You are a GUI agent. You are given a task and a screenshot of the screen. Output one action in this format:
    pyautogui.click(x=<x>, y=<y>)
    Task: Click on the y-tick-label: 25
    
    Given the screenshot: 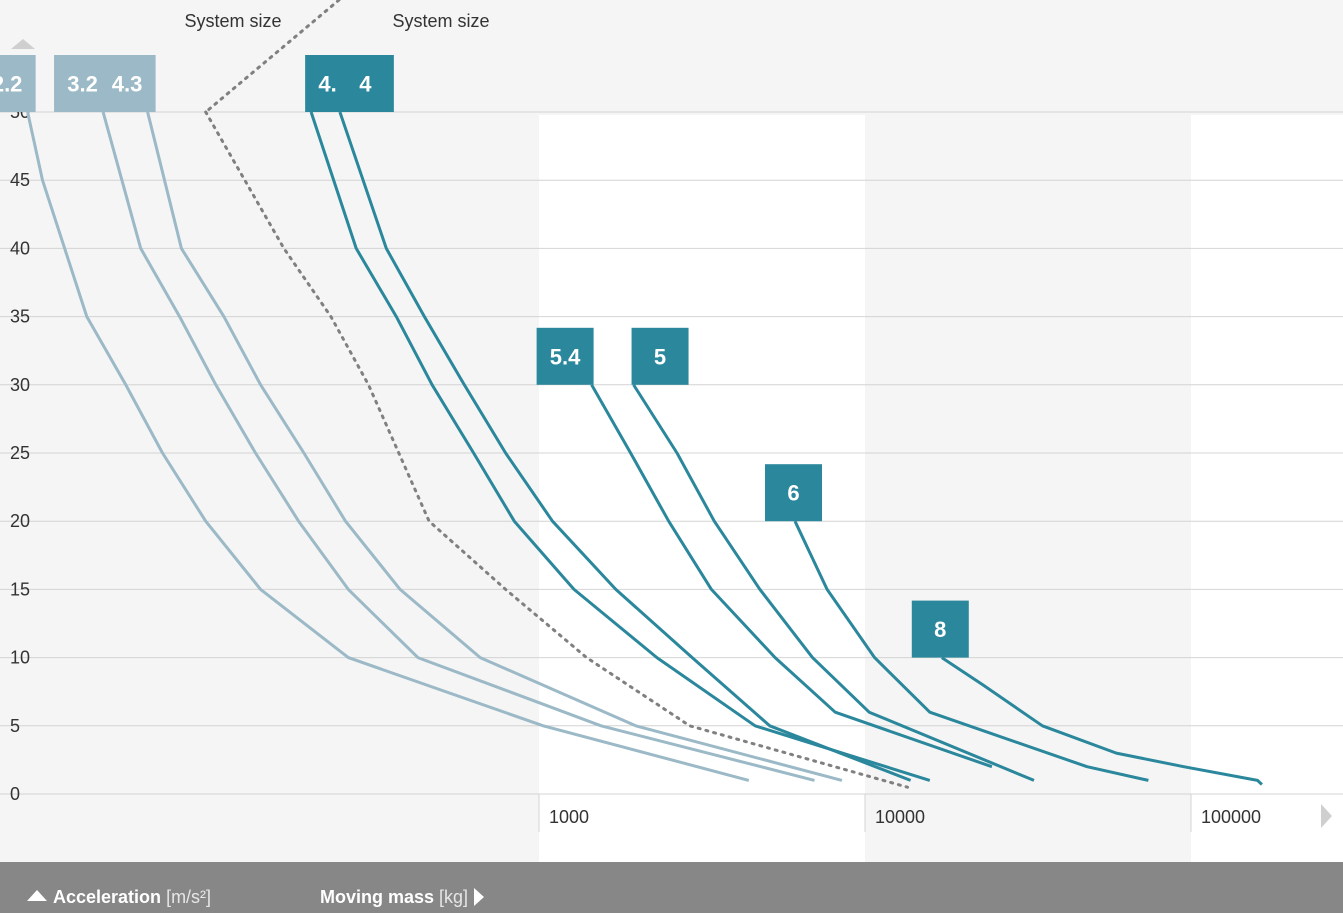 What is the action you would take?
    pyautogui.click(x=20, y=453)
    